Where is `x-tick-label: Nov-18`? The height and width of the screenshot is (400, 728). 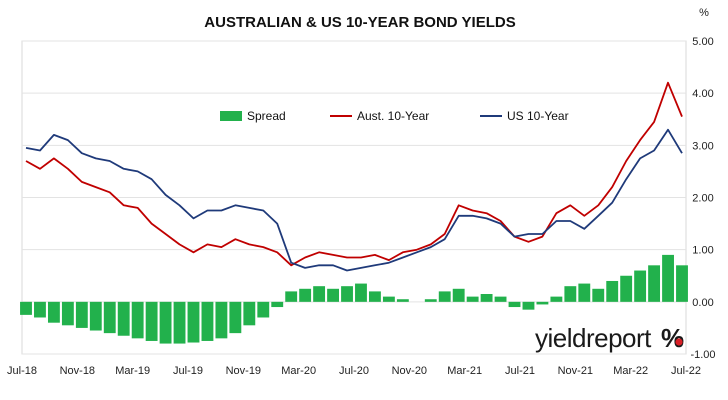 x-tick-label: Nov-18 is located at coordinates (77, 371).